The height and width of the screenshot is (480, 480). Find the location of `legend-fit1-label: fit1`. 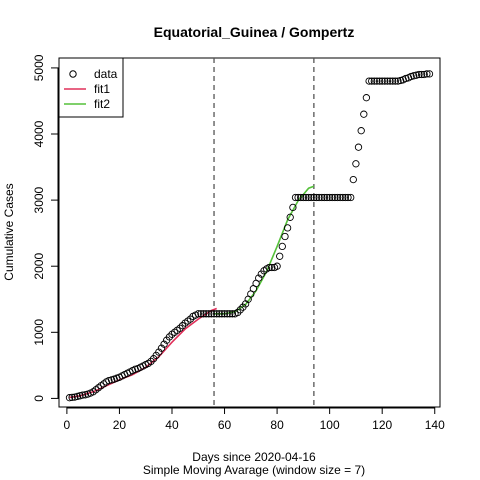

legend-fit1-label: fit1 is located at coordinates (102, 89).